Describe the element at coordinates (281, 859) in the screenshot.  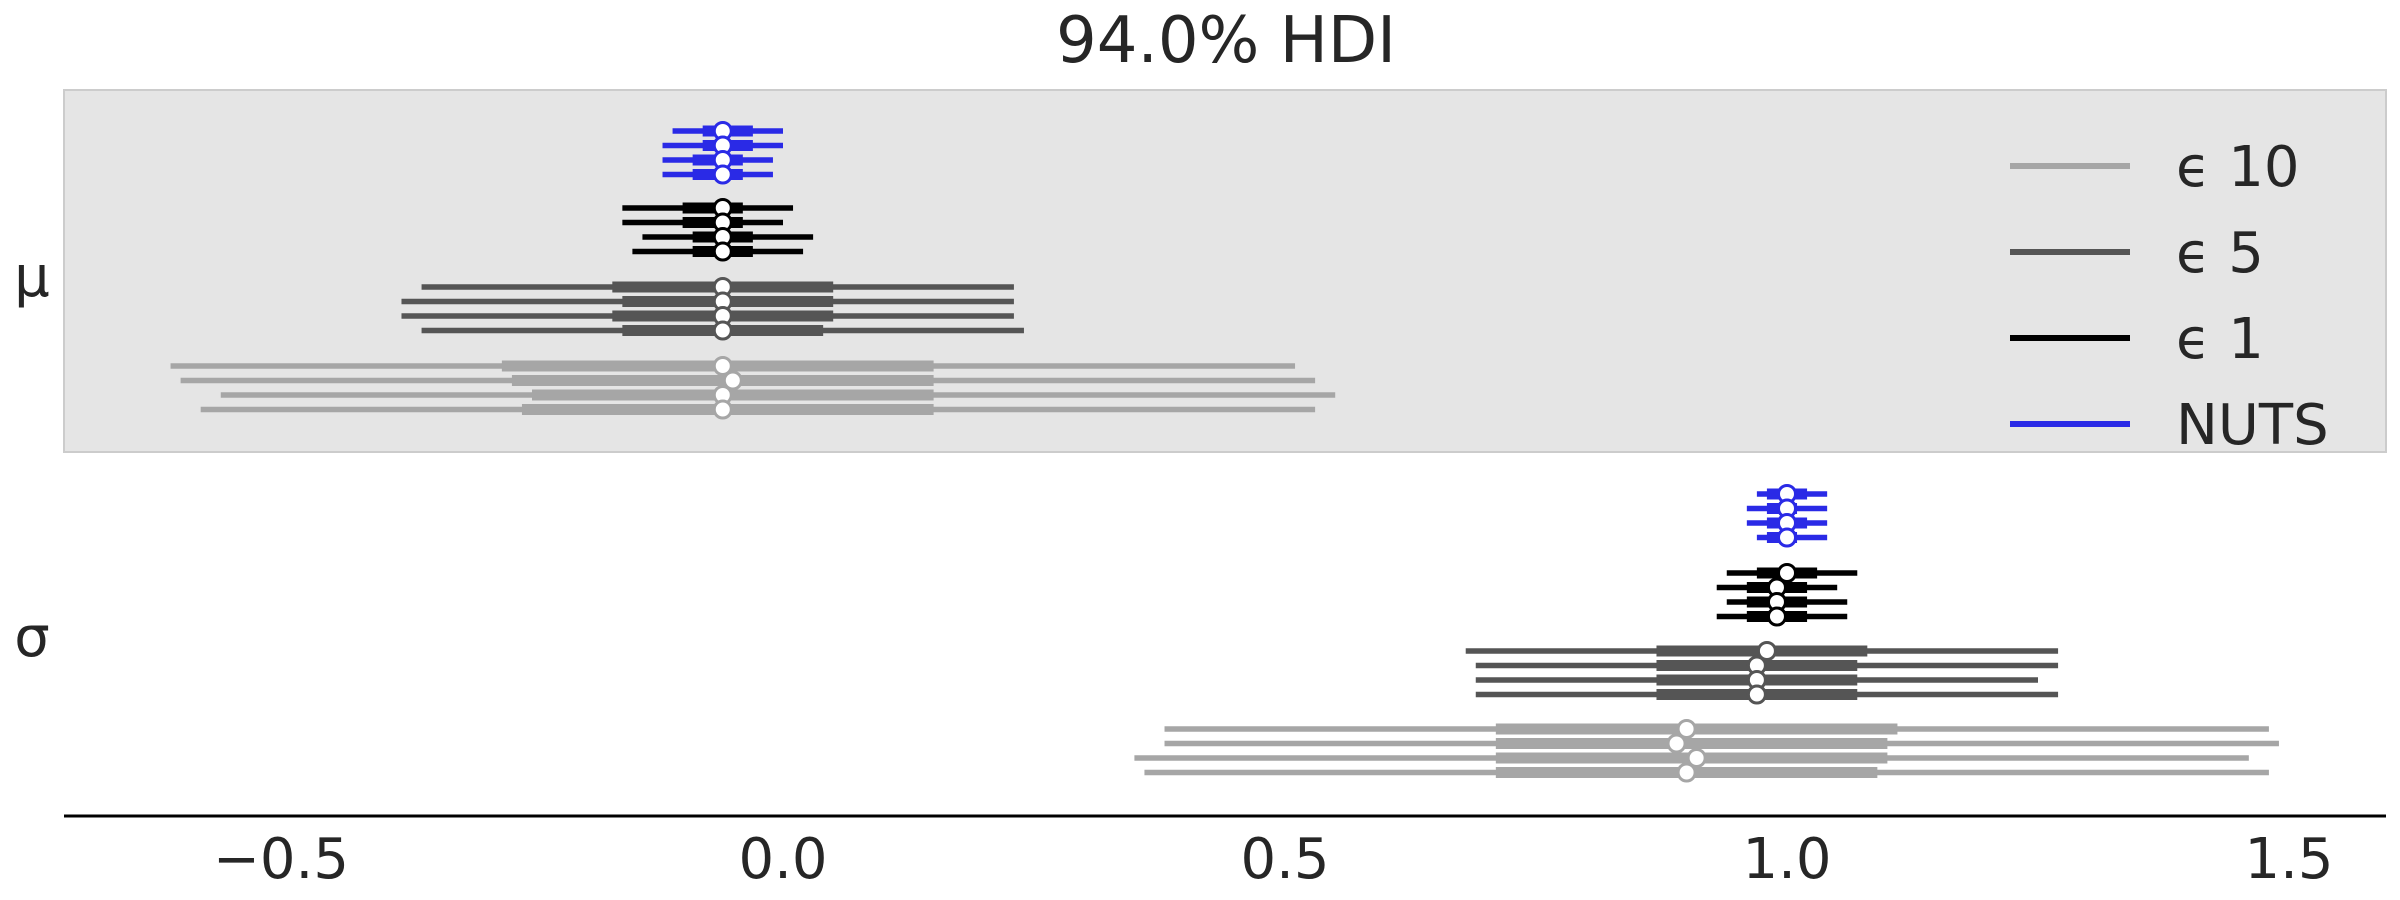
I see `x-tick-label: −0.5` at that location.